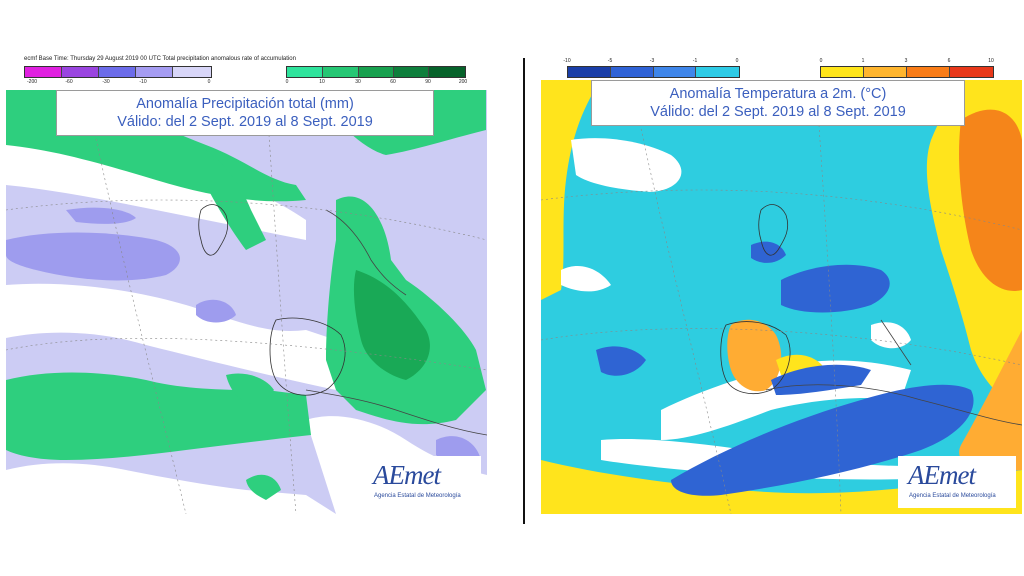  I want to click on temperature-title: Anomalía Temperatura a 2m. (°C), so click(778, 94).